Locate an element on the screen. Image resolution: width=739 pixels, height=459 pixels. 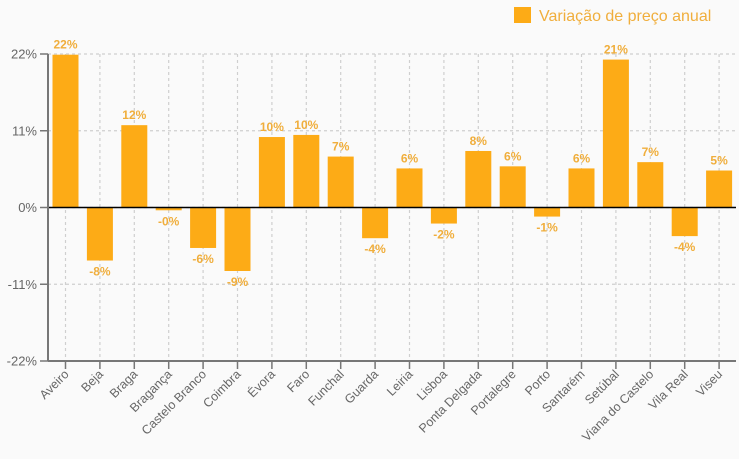
x-tick-label: Évora is located at coordinates (261, 383).